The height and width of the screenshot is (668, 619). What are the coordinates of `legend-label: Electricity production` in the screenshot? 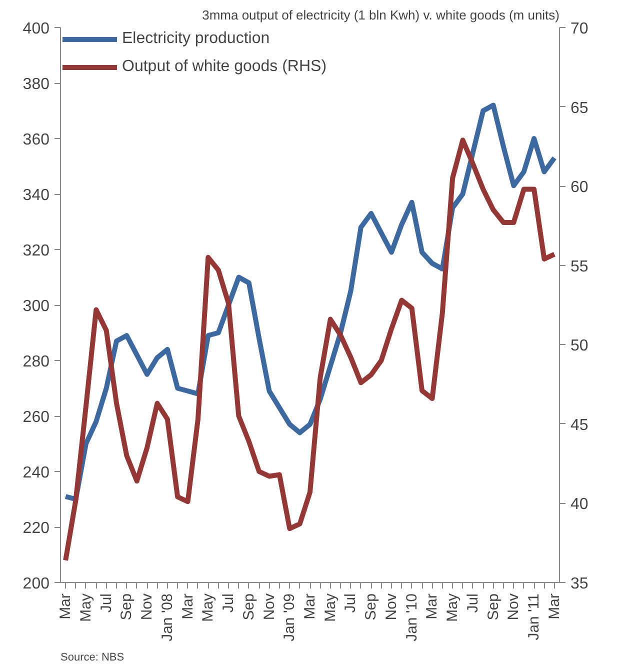 It's located at (196, 39).